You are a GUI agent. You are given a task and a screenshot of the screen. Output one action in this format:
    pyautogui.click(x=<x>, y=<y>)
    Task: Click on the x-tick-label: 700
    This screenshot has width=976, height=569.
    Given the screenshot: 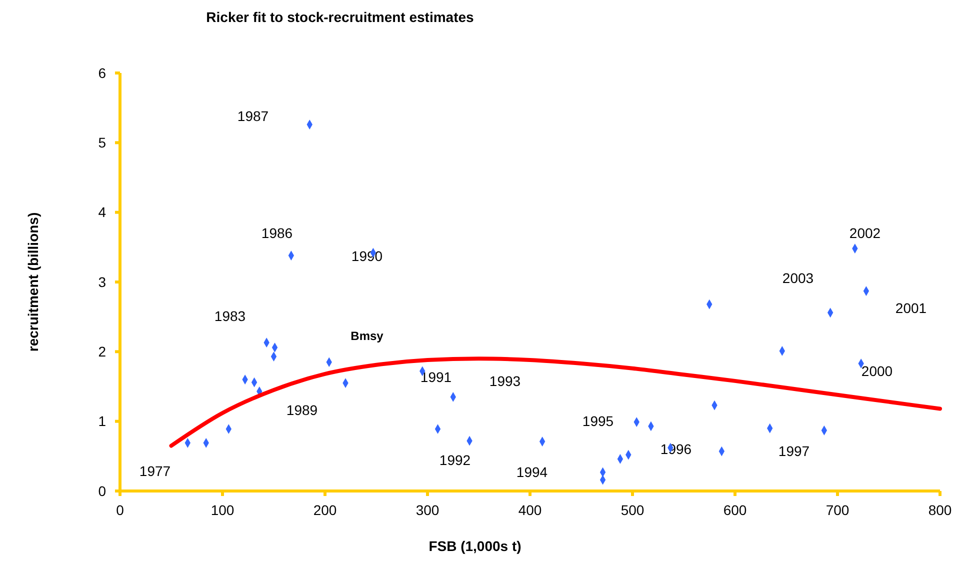 What is the action you would take?
    pyautogui.click(x=838, y=510)
    